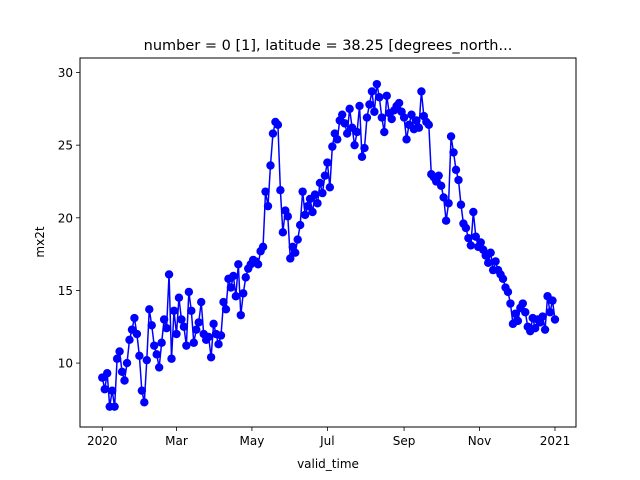  I want to click on y-axis-label: mx2t, so click(40, 241).